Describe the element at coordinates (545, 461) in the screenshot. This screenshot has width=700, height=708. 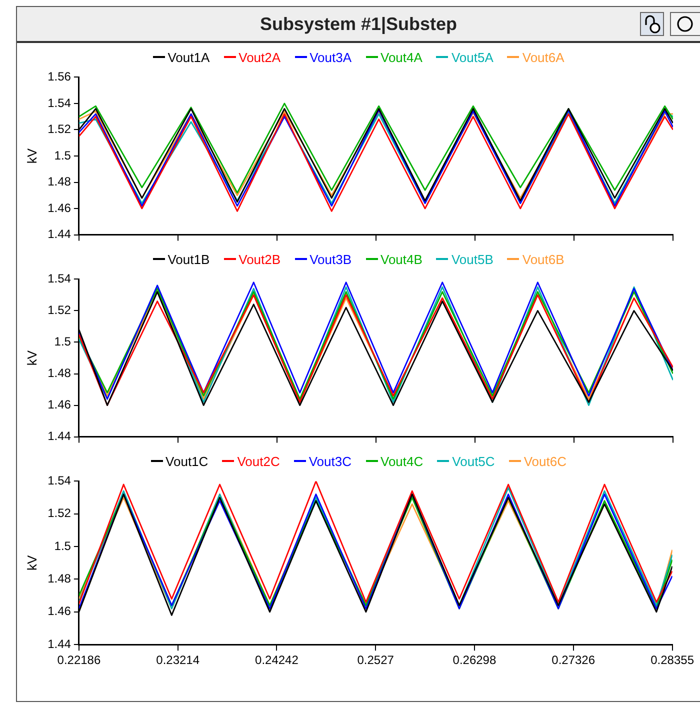
I see `legend-label: Vout6C` at that location.